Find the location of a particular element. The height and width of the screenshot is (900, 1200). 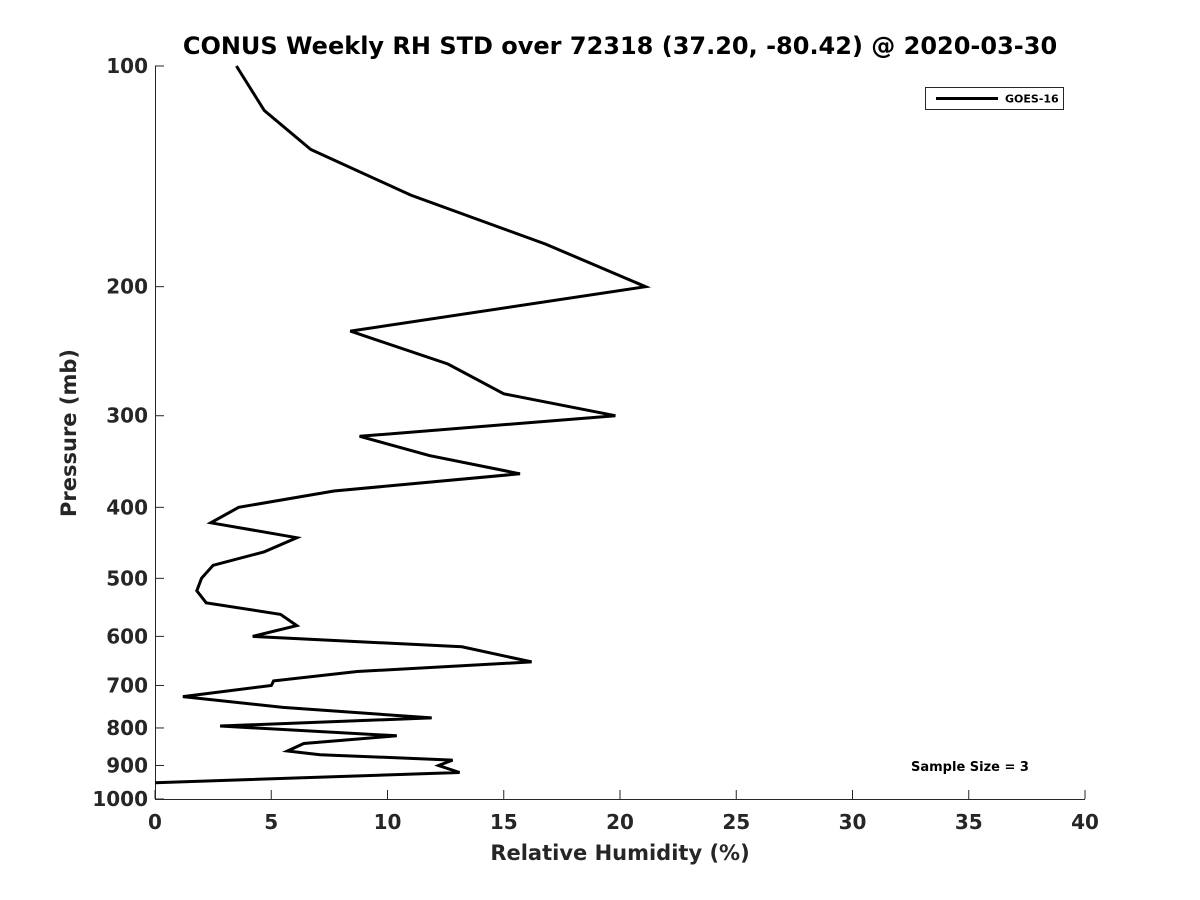

x-tick-label: 5 is located at coordinates (271, 822).